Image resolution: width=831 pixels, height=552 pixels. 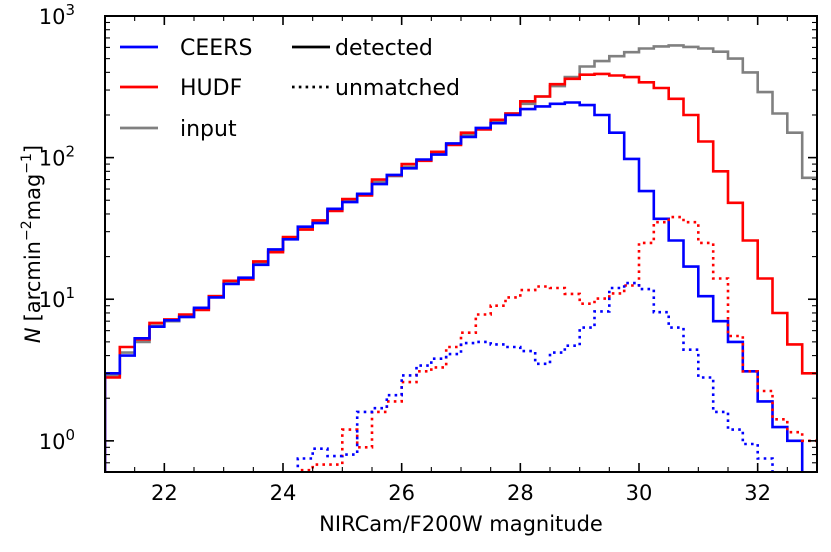 What do you see at coordinates (33, 197) in the screenshot?
I see `y-axis-label-mag: mag` at bounding box center [33, 197].